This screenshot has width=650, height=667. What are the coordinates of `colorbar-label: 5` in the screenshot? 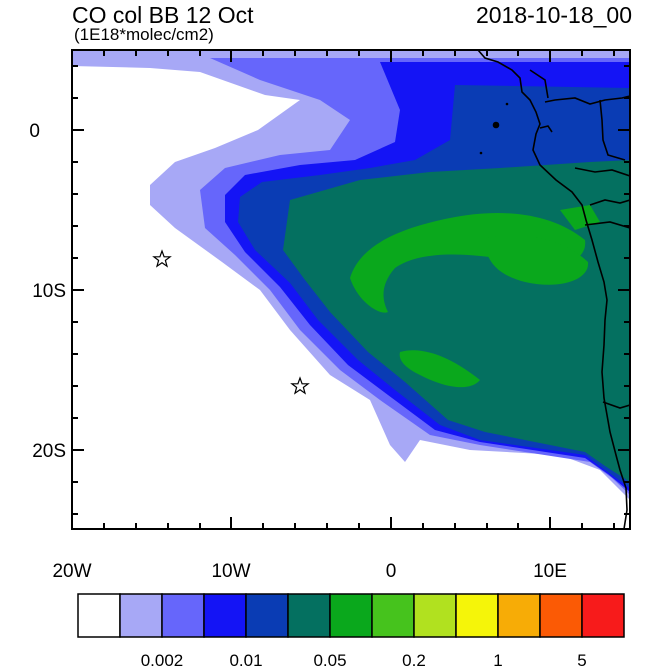 It's located at (581, 659).